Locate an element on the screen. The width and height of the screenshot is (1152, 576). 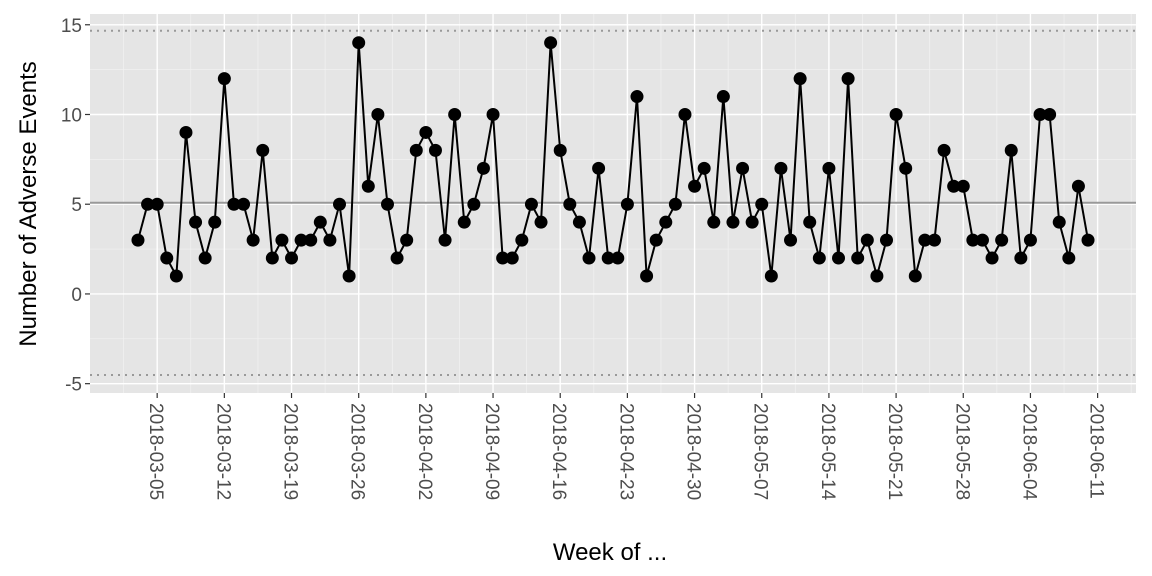
y-tick-label: 0 is located at coordinates (76, 295).